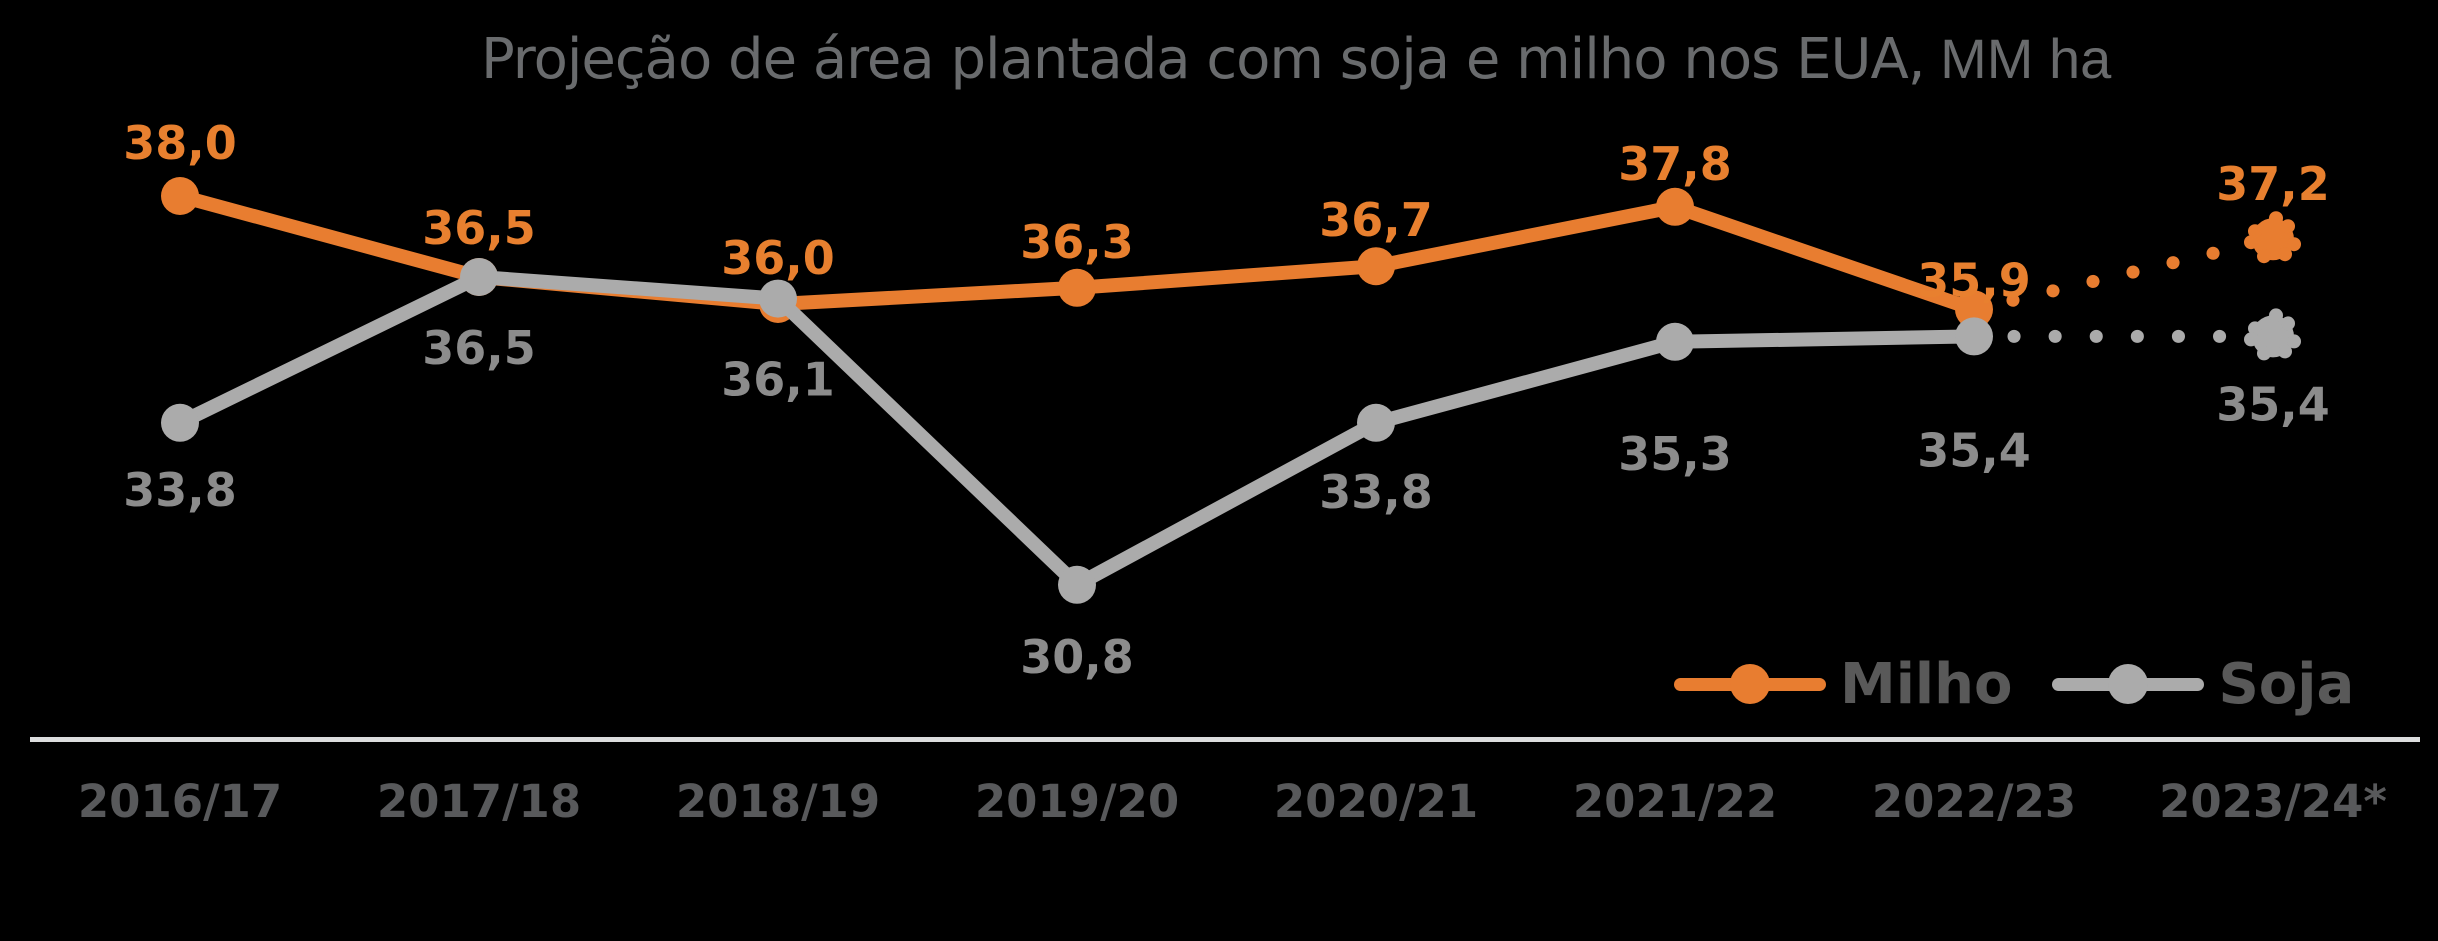 This screenshot has width=2438, height=941. Describe the element at coordinates (778, 380) in the screenshot. I see `soja-data-label: 36,1` at that location.